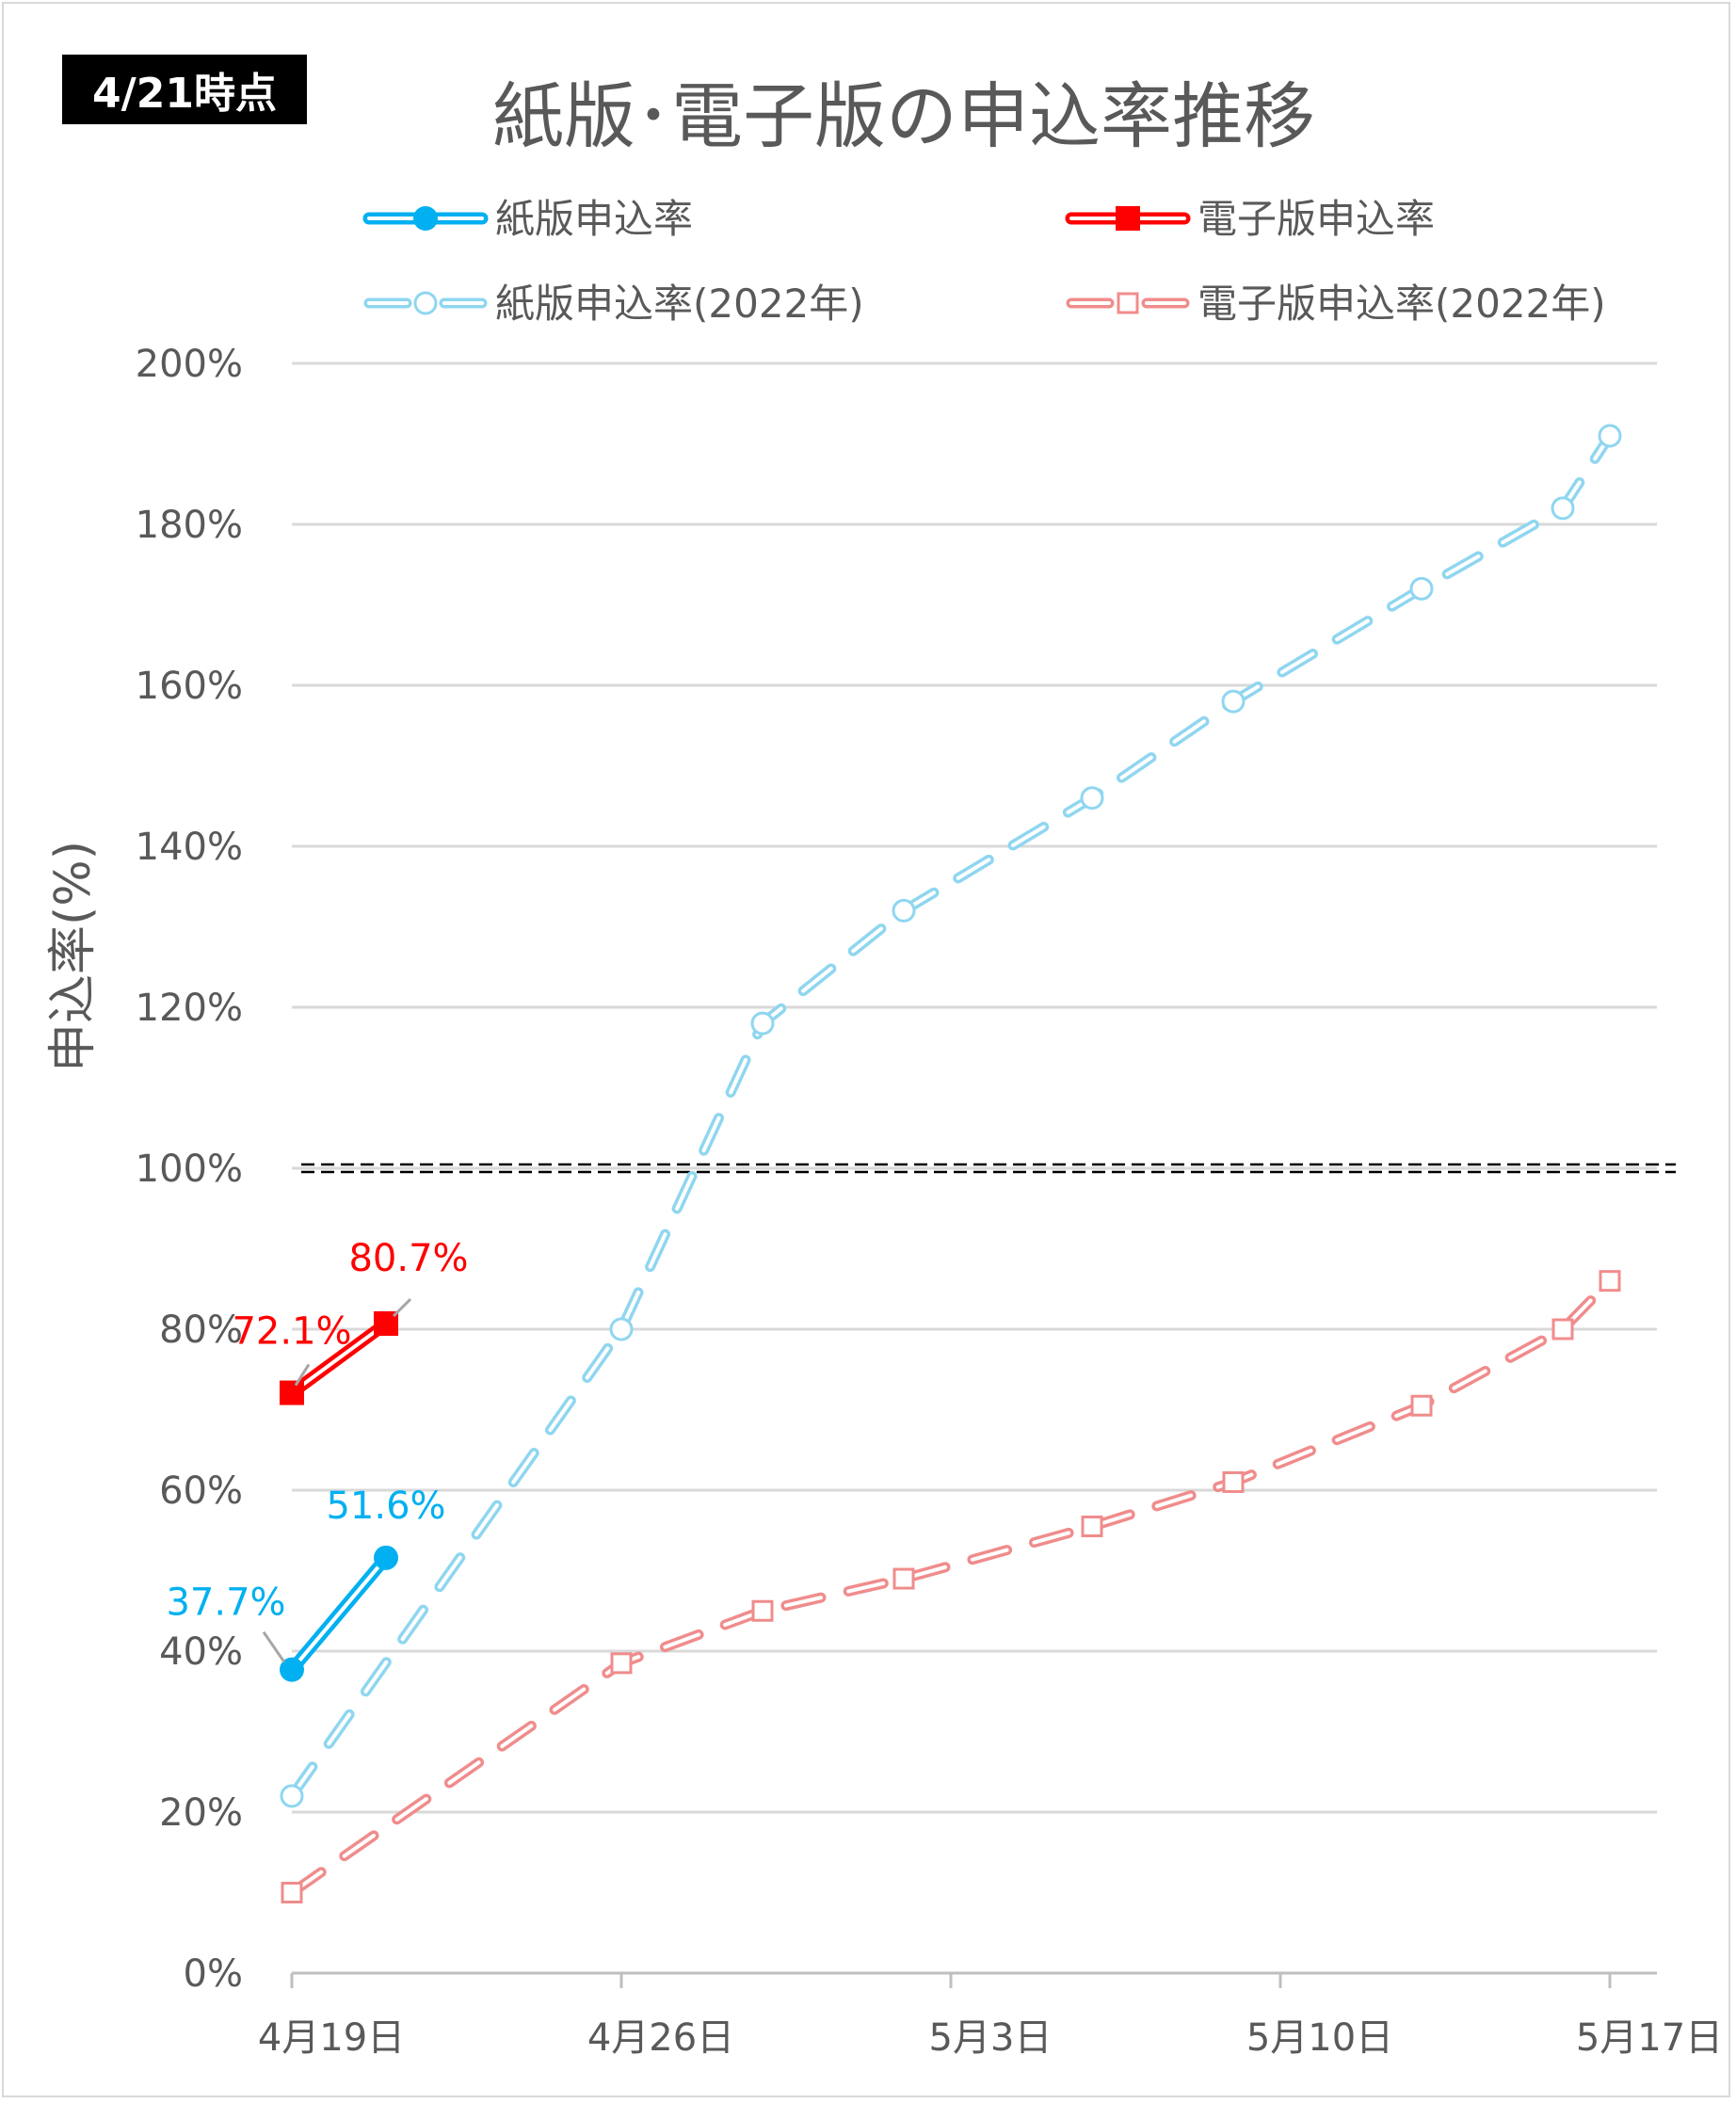 The image size is (1736, 2103). What do you see at coordinates (332, 2038) in the screenshot?
I see `x-tick-label: 4月19日` at bounding box center [332, 2038].